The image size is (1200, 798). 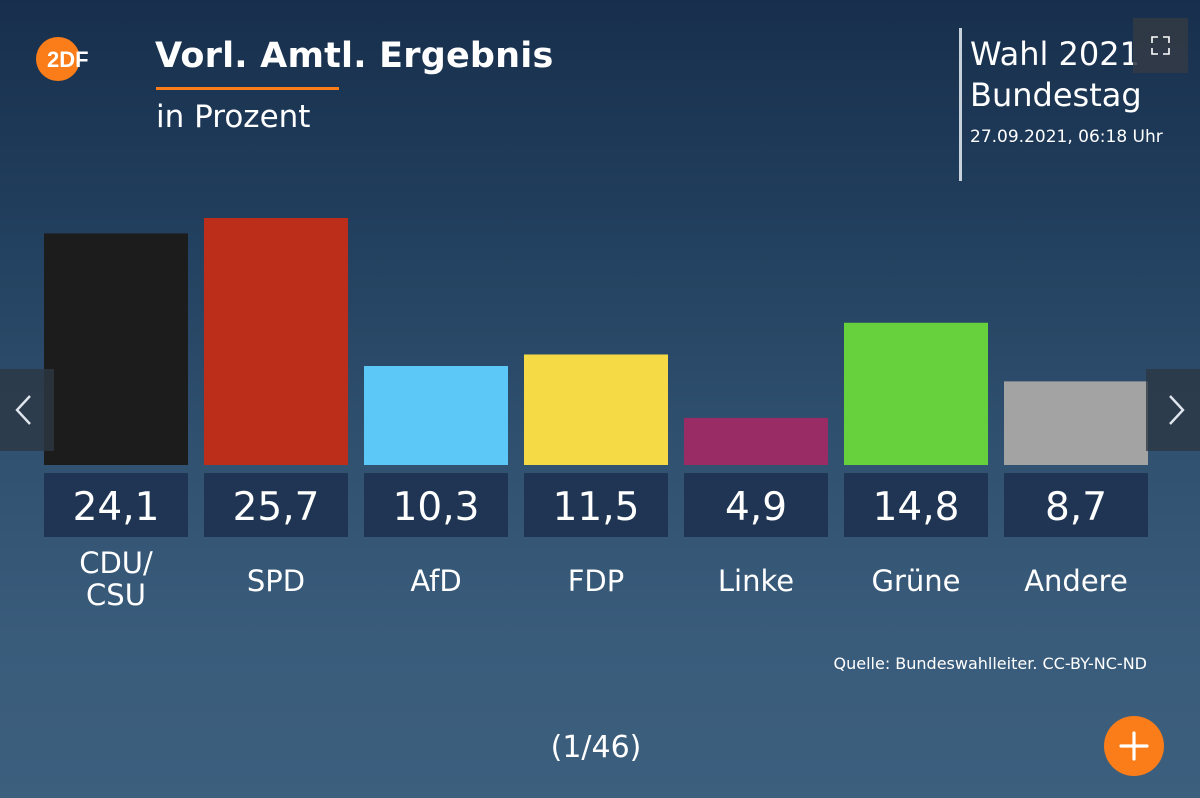 What do you see at coordinates (596, 581) in the screenshot?
I see `category-label-fdp: FDP` at bounding box center [596, 581].